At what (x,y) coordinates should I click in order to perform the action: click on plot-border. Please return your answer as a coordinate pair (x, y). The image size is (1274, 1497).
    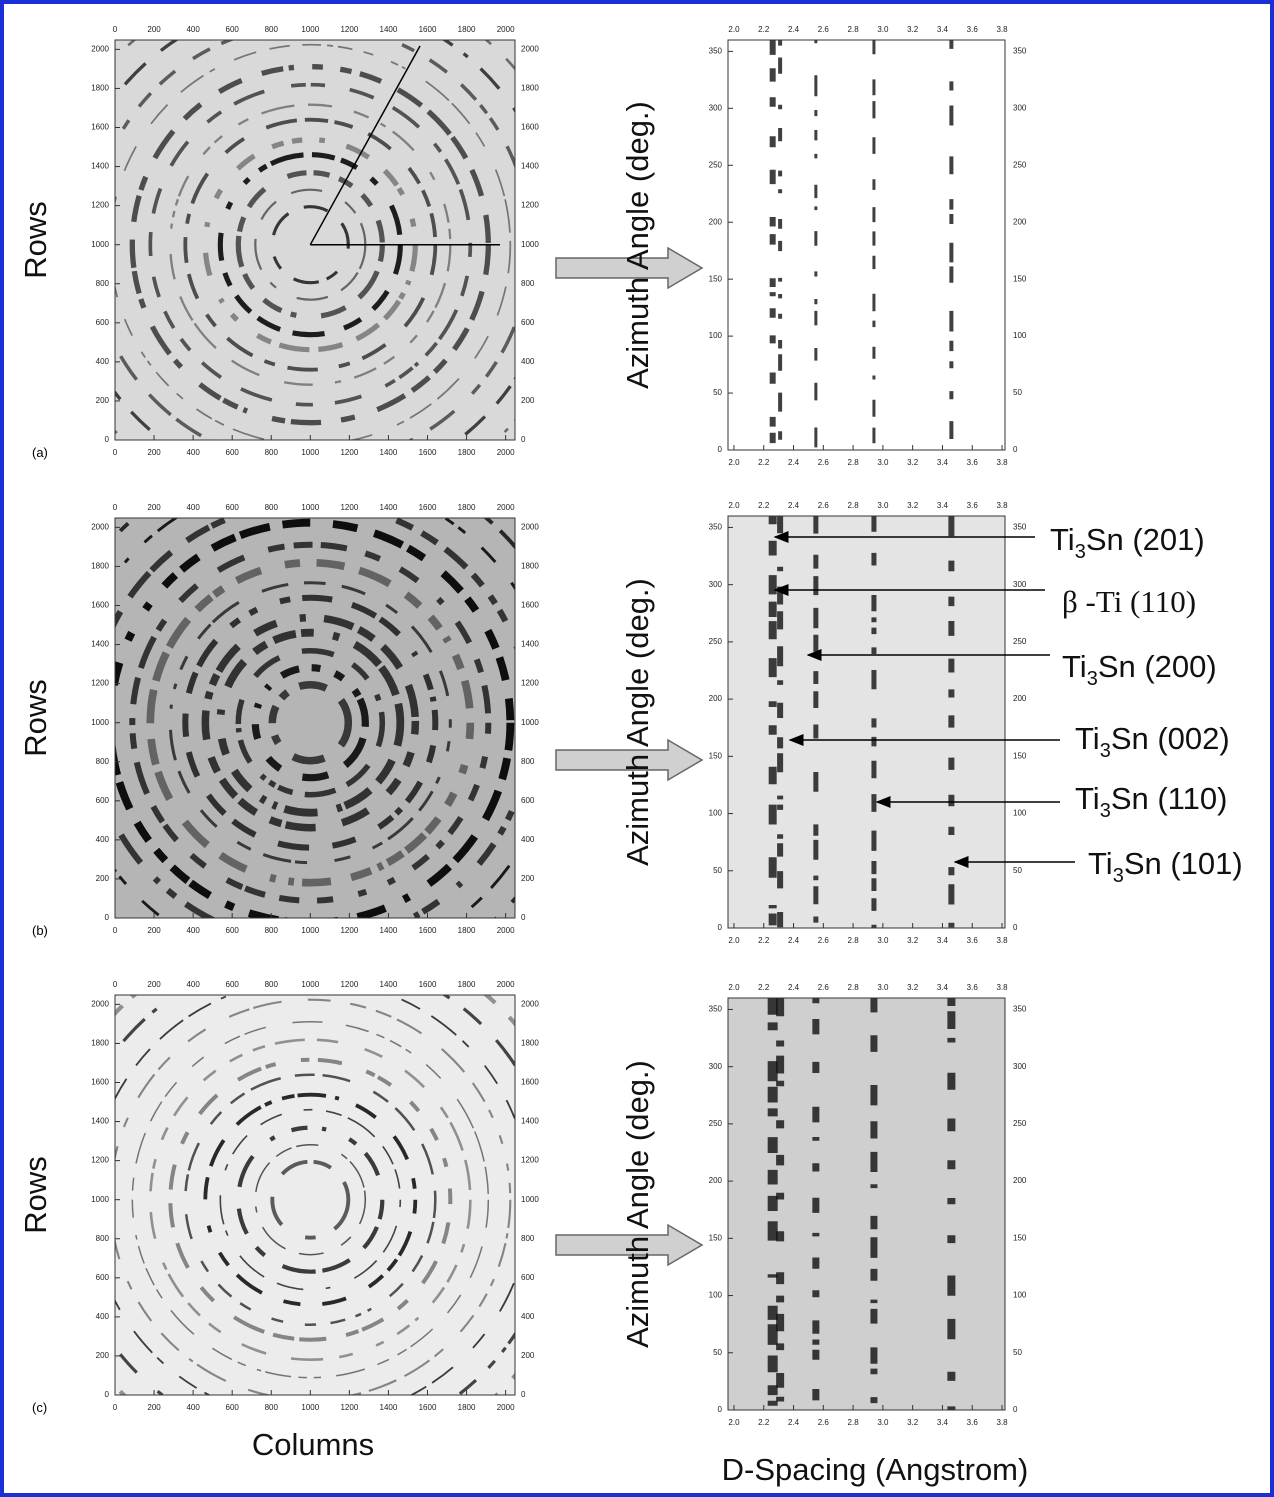
    Looking at the image, I should click on (866, 1204).